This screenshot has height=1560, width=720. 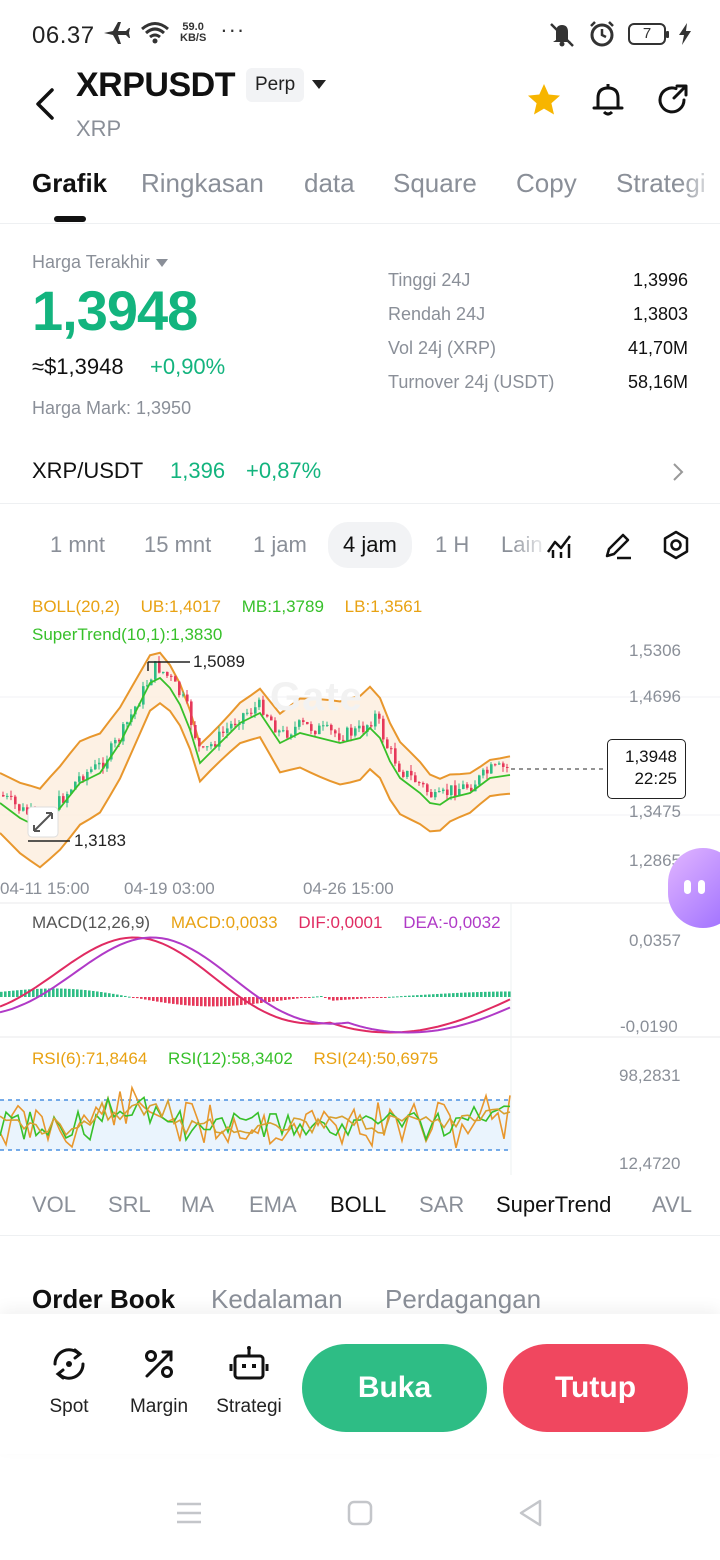 What do you see at coordinates (435, 183) in the screenshot?
I see `tab-square: Square` at bounding box center [435, 183].